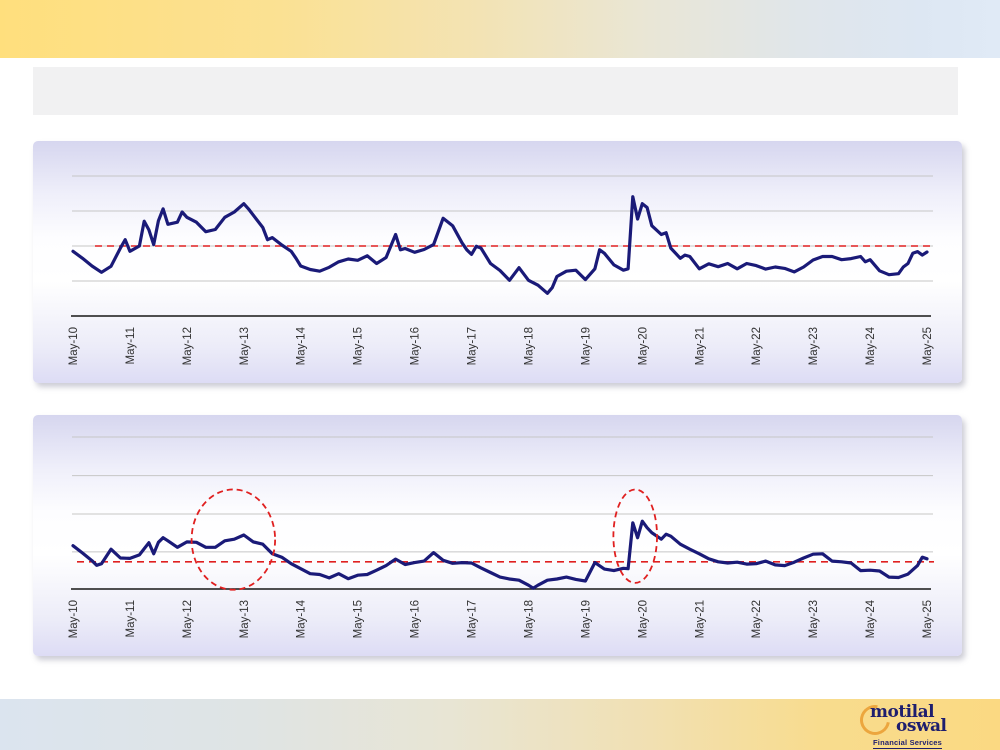  Describe the element at coordinates (500, 724) in the screenshot. I see `footer-band: motilal oswal Financial Services` at that location.